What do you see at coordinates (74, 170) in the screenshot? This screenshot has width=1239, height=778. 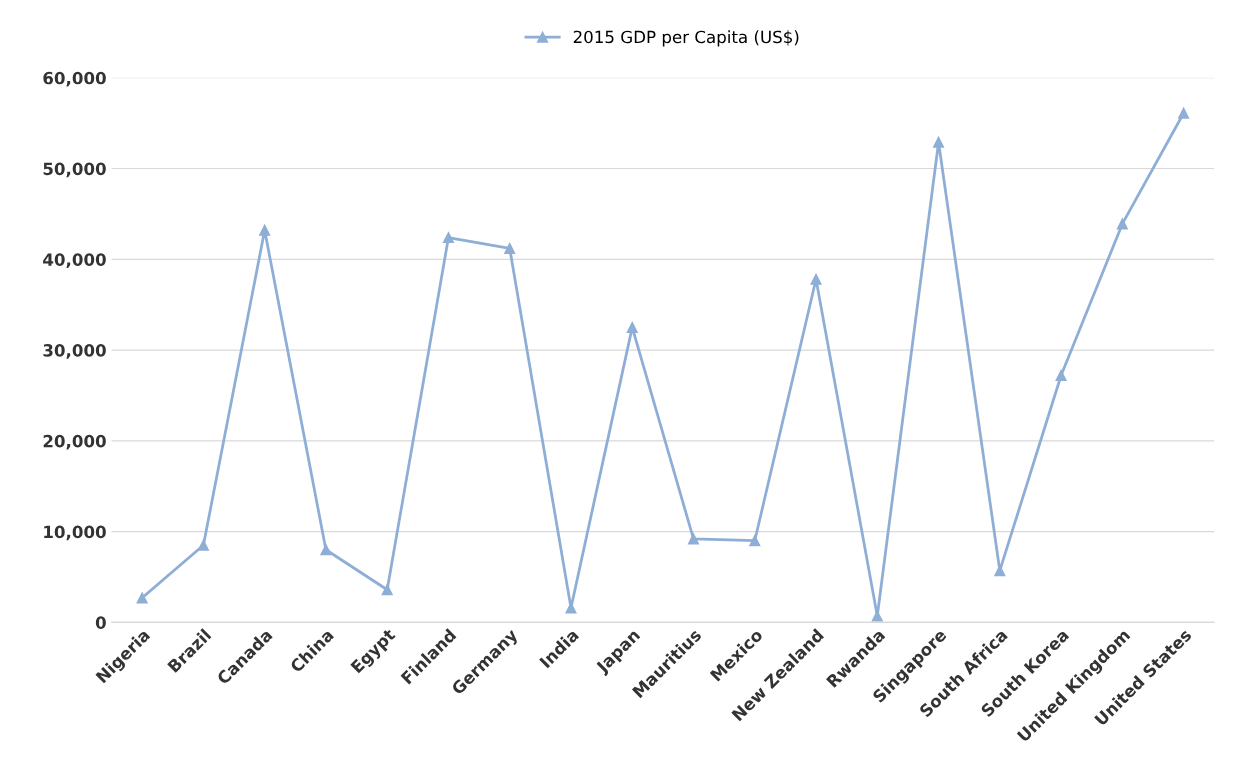 I see `y-tick-label: 50,000` at bounding box center [74, 170].